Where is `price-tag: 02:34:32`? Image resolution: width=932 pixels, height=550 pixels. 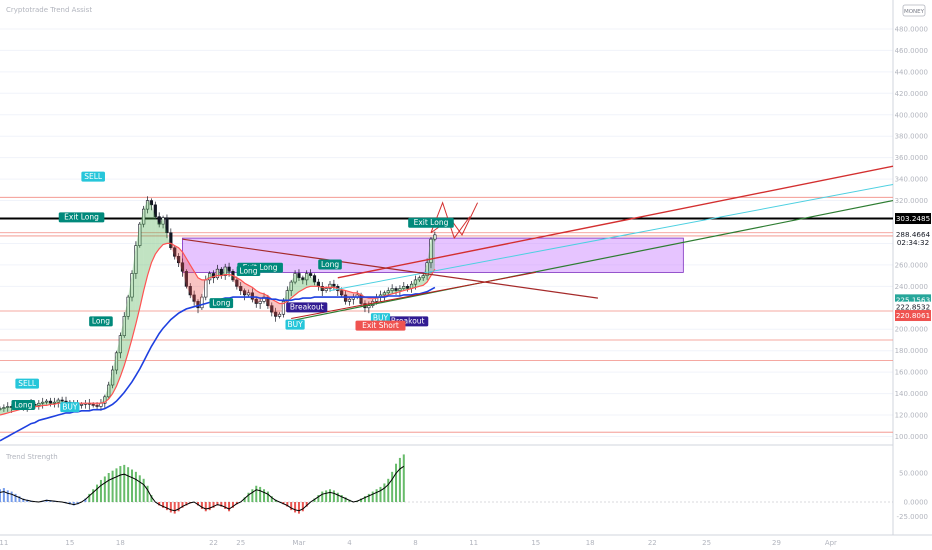 price-tag: 02:34:32 is located at coordinates (913, 242).